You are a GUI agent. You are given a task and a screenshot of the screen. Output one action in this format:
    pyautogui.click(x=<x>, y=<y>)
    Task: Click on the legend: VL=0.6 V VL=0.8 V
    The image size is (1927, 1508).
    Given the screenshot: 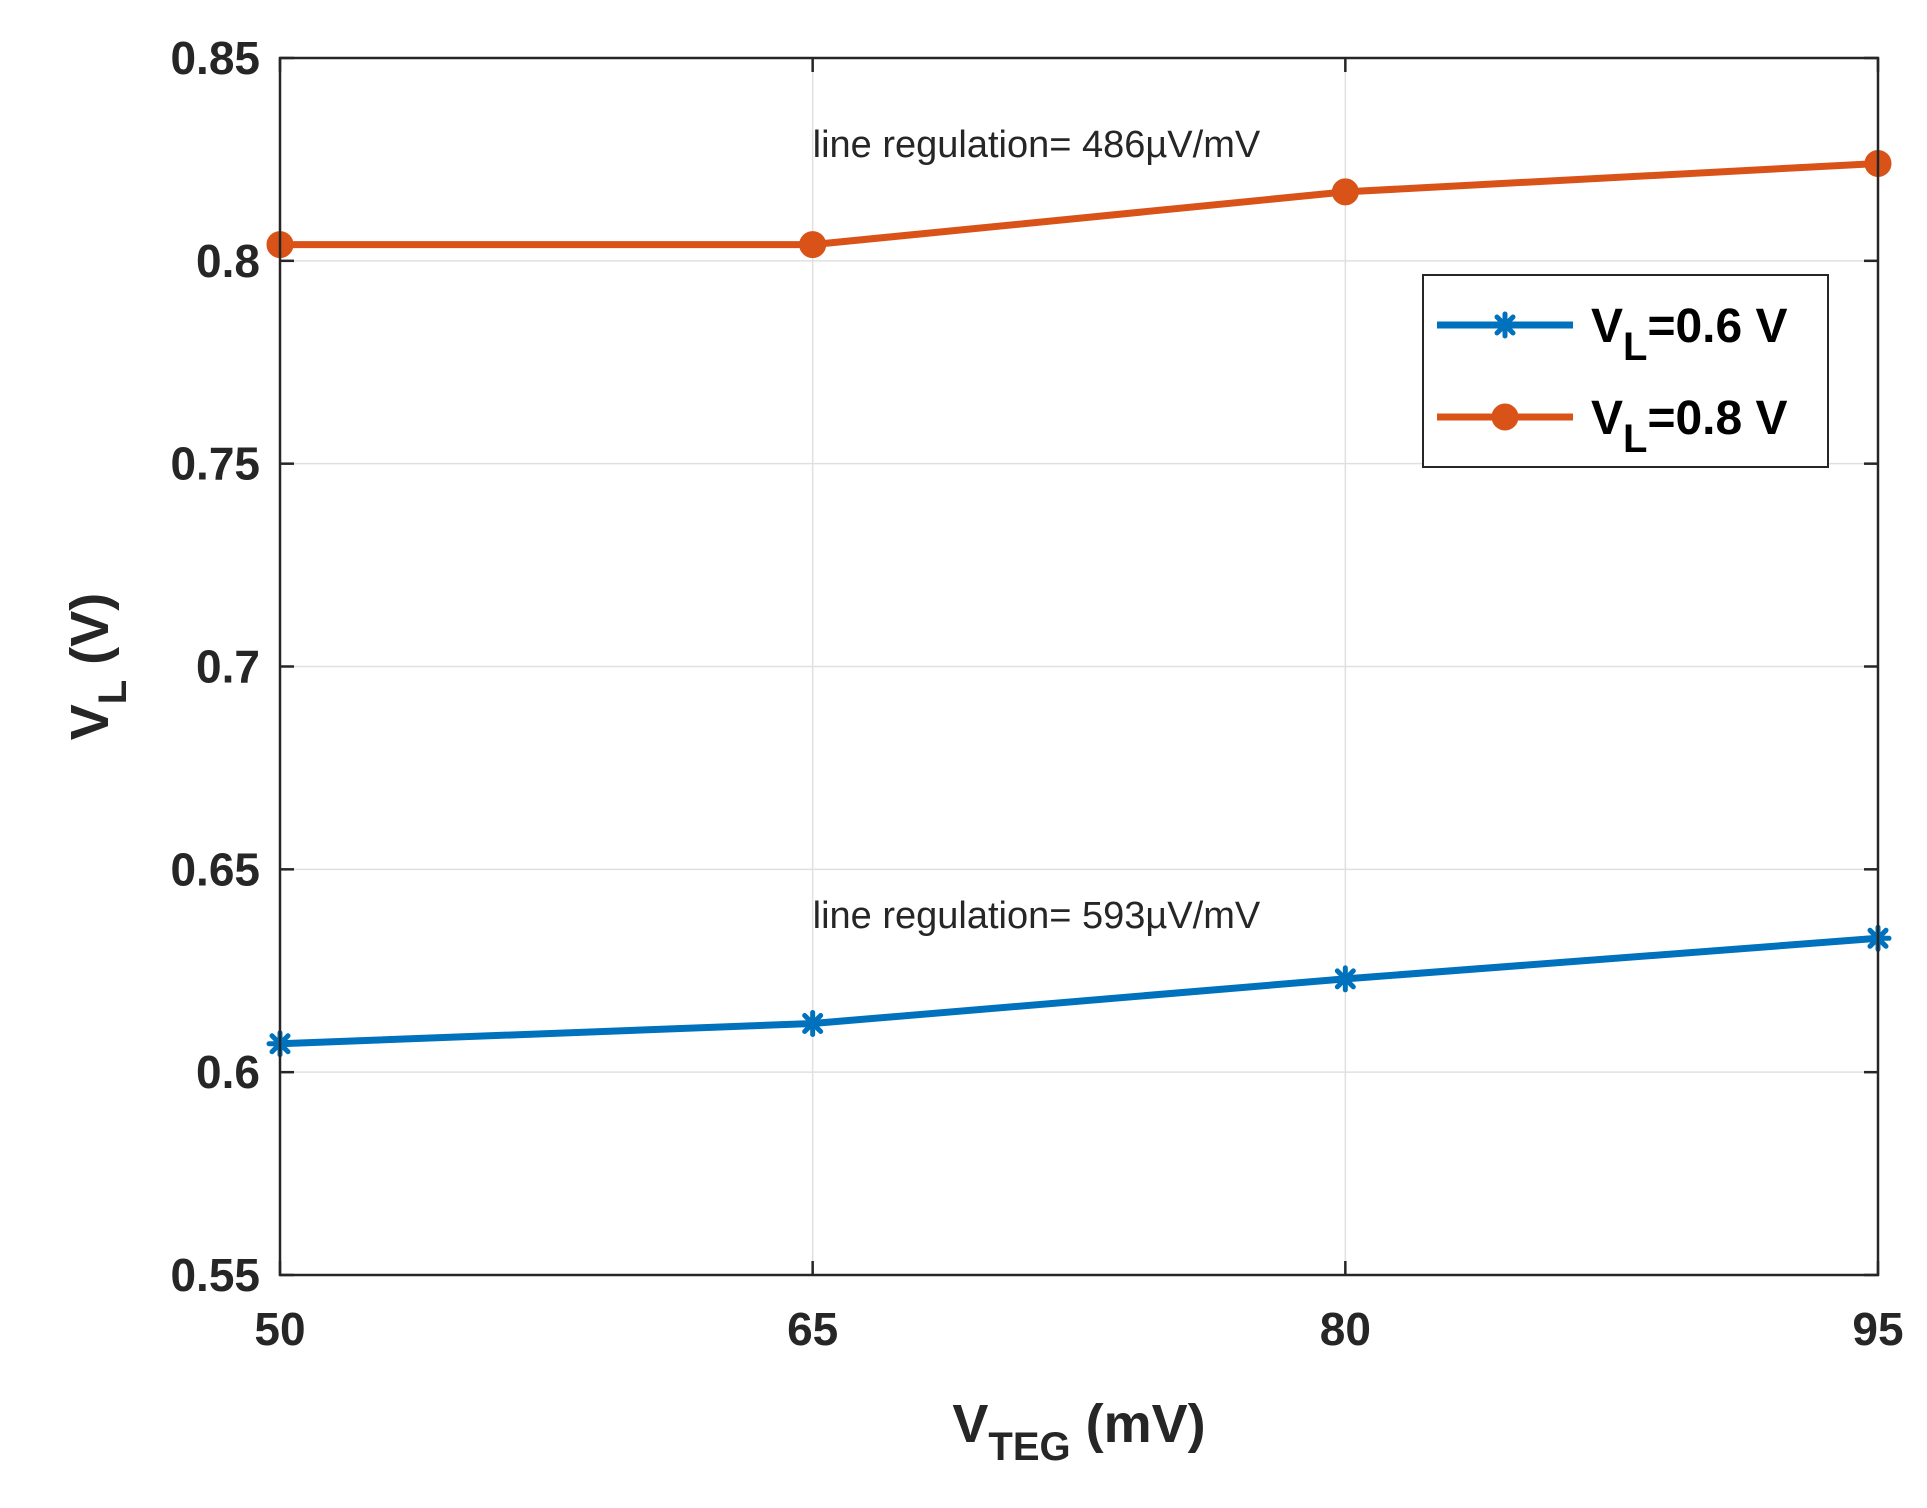 What is the action you would take?
    pyautogui.click(x=1625, y=371)
    